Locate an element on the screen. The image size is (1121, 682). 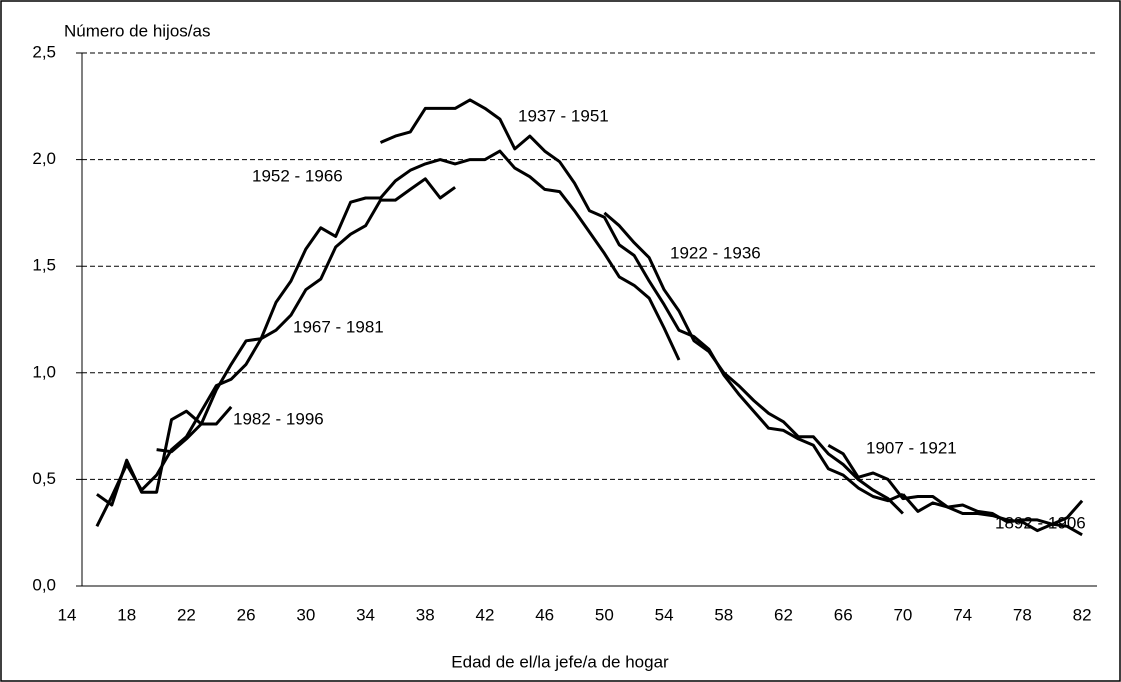
y-tick-label: 2,5 is located at coordinates (44, 51).